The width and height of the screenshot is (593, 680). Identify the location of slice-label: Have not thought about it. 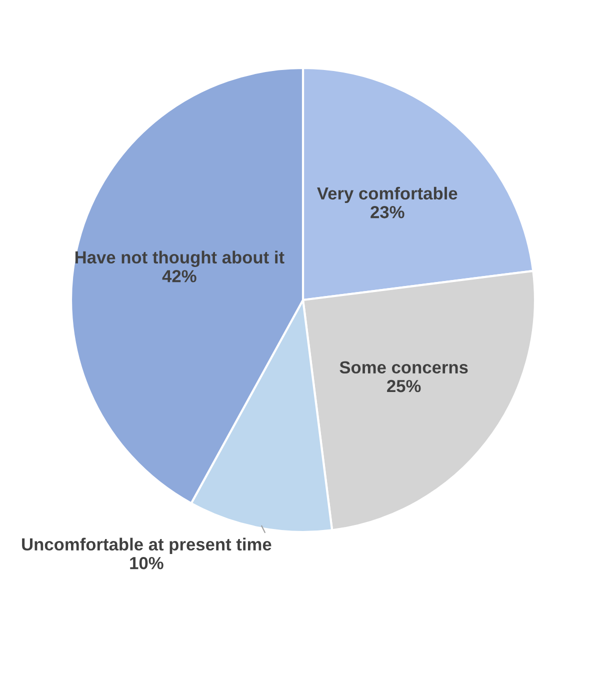
(179, 259).